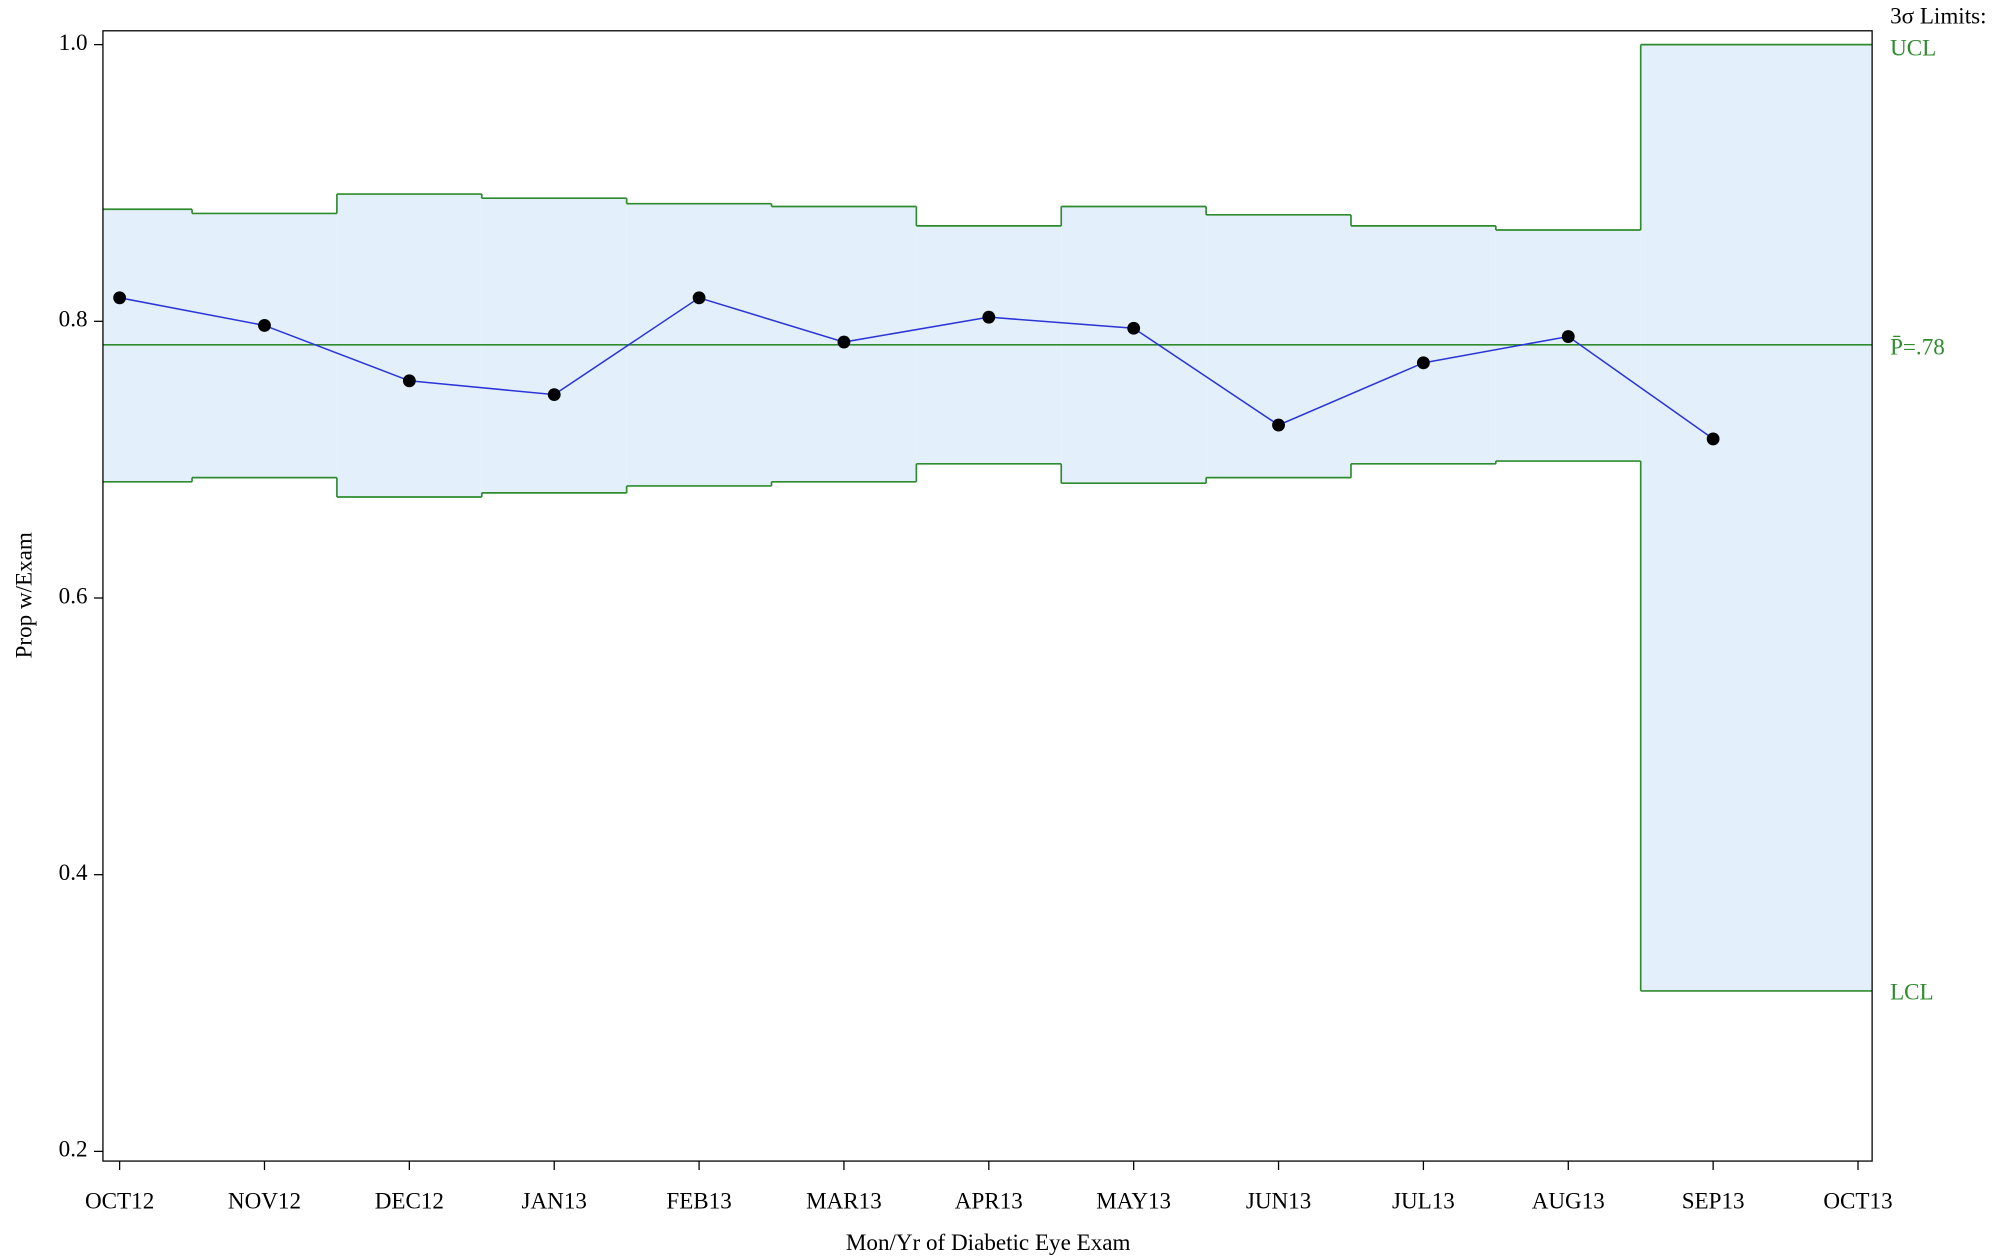 The height and width of the screenshot is (1256, 2002). Describe the element at coordinates (409, 1201) in the screenshot. I see `x-tick-label: DEC12` at that location.